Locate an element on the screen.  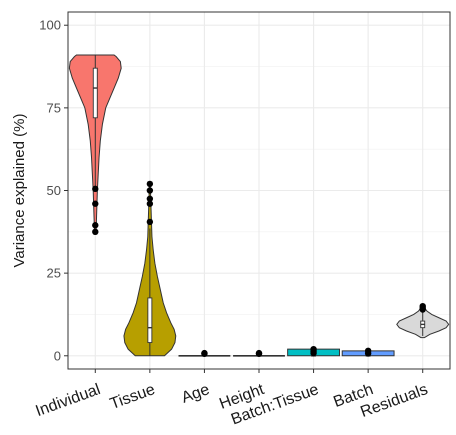
y-tick-label: 25 is located at coordinates (54, 273).